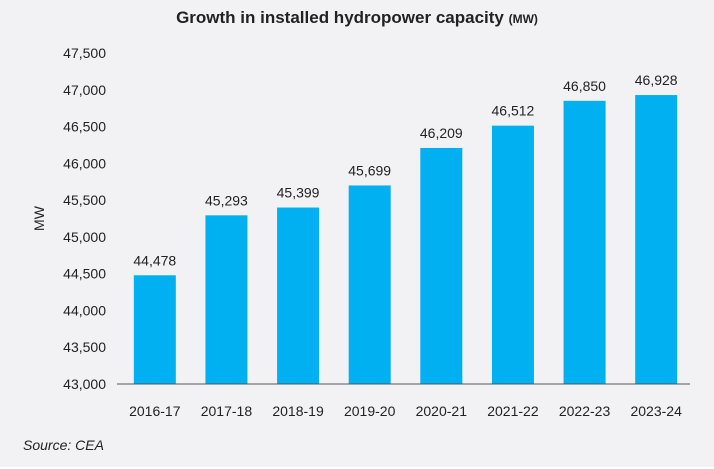  I want to click on y-tick-label: 46,500, so click(84, 127).